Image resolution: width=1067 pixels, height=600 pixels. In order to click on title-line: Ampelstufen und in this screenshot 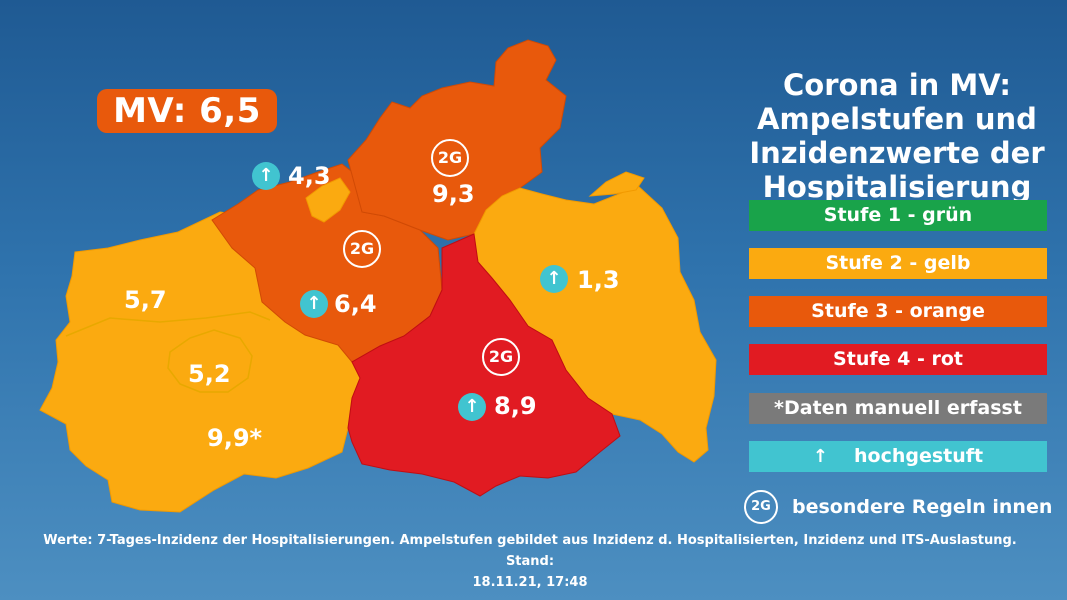, I will do `click(897, 119)`.